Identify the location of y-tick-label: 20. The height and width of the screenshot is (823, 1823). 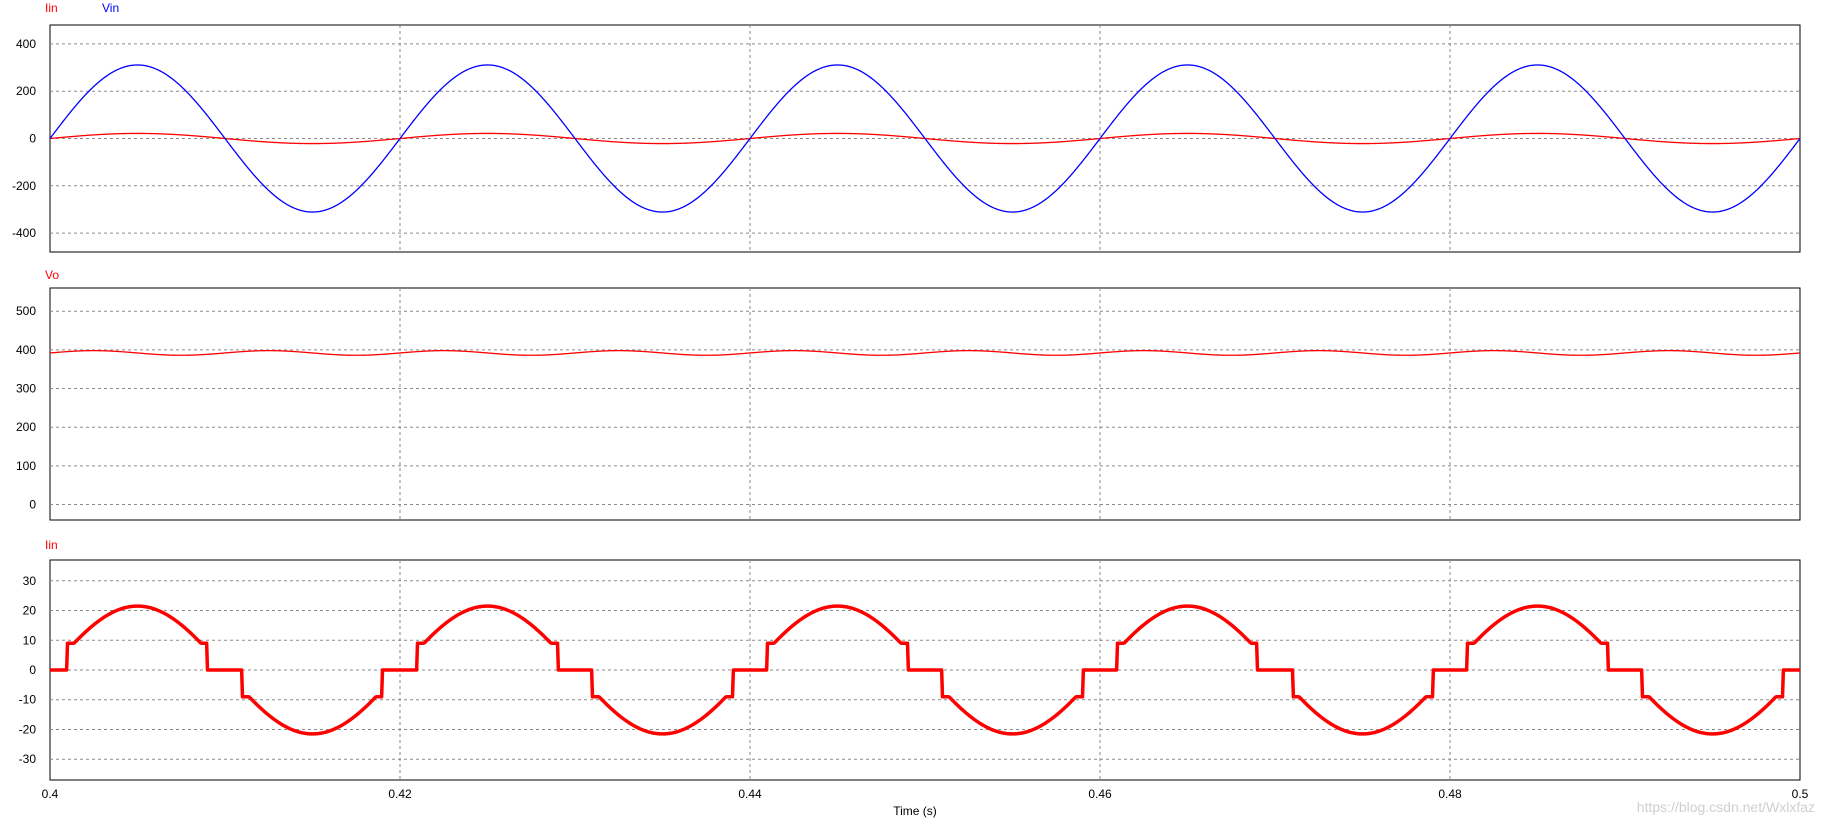
(30, 611).